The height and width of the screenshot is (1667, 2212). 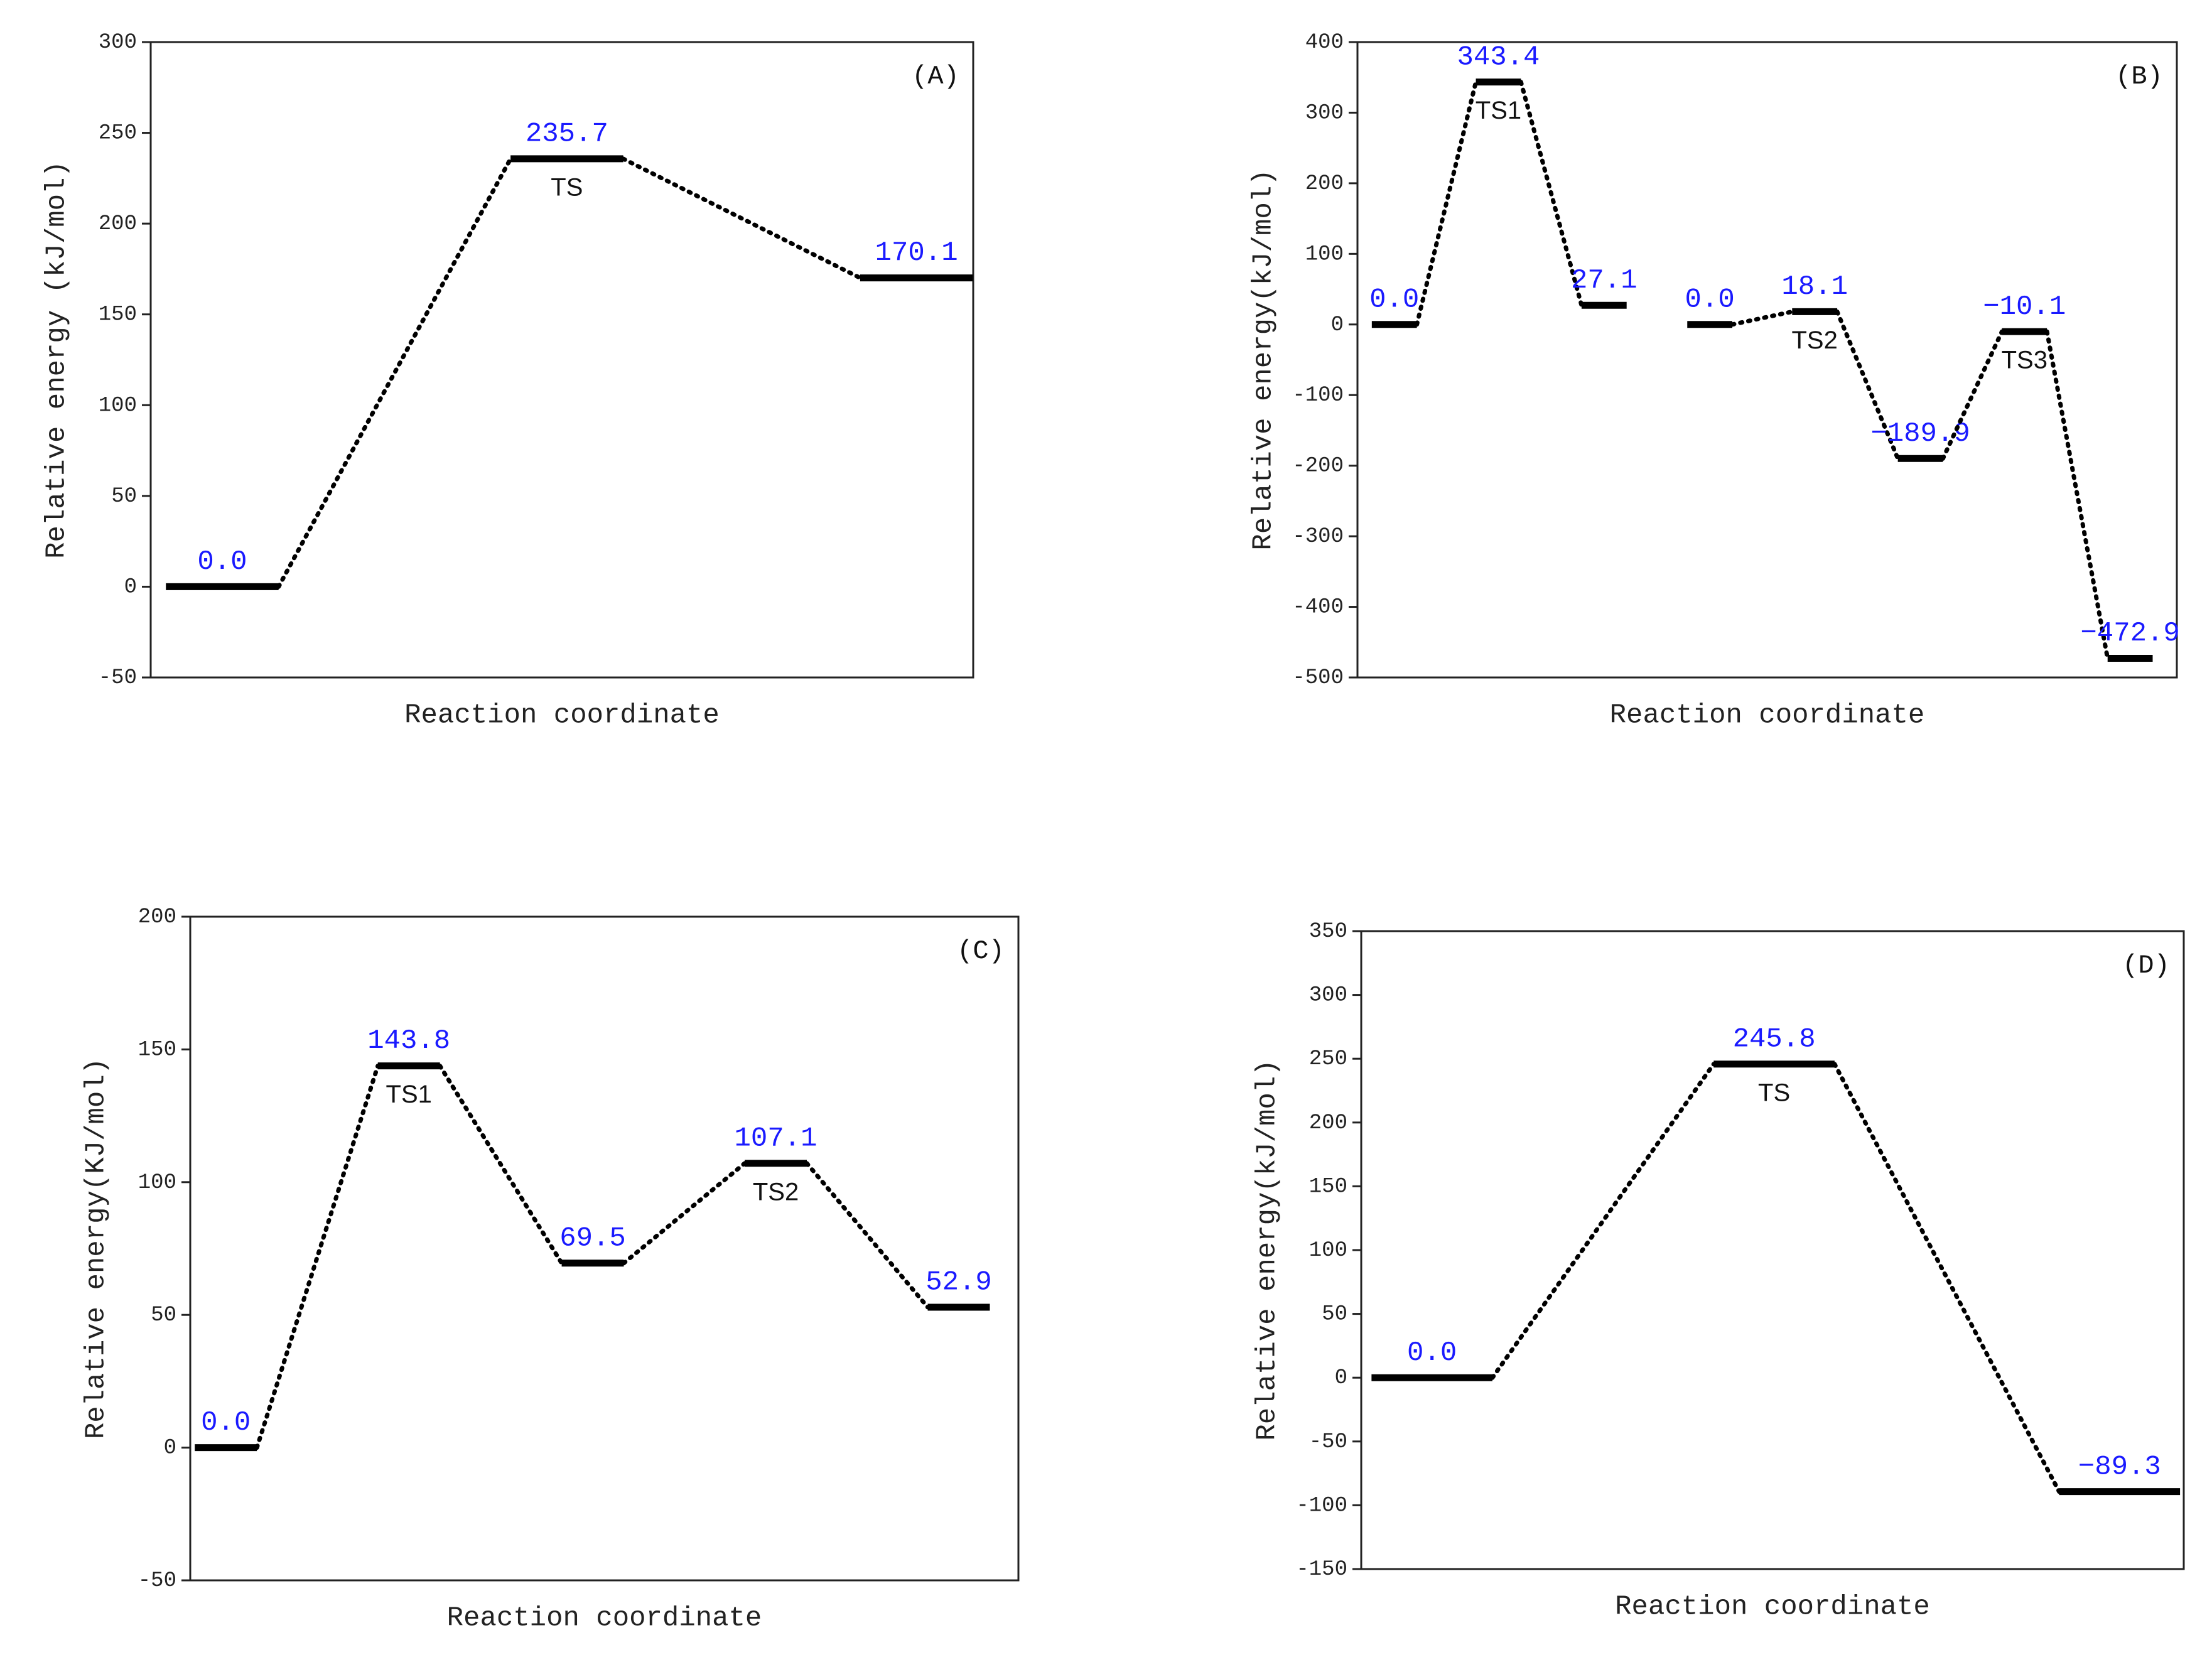 I want to click on panel-label: (B), so click(x=2139, y=77).